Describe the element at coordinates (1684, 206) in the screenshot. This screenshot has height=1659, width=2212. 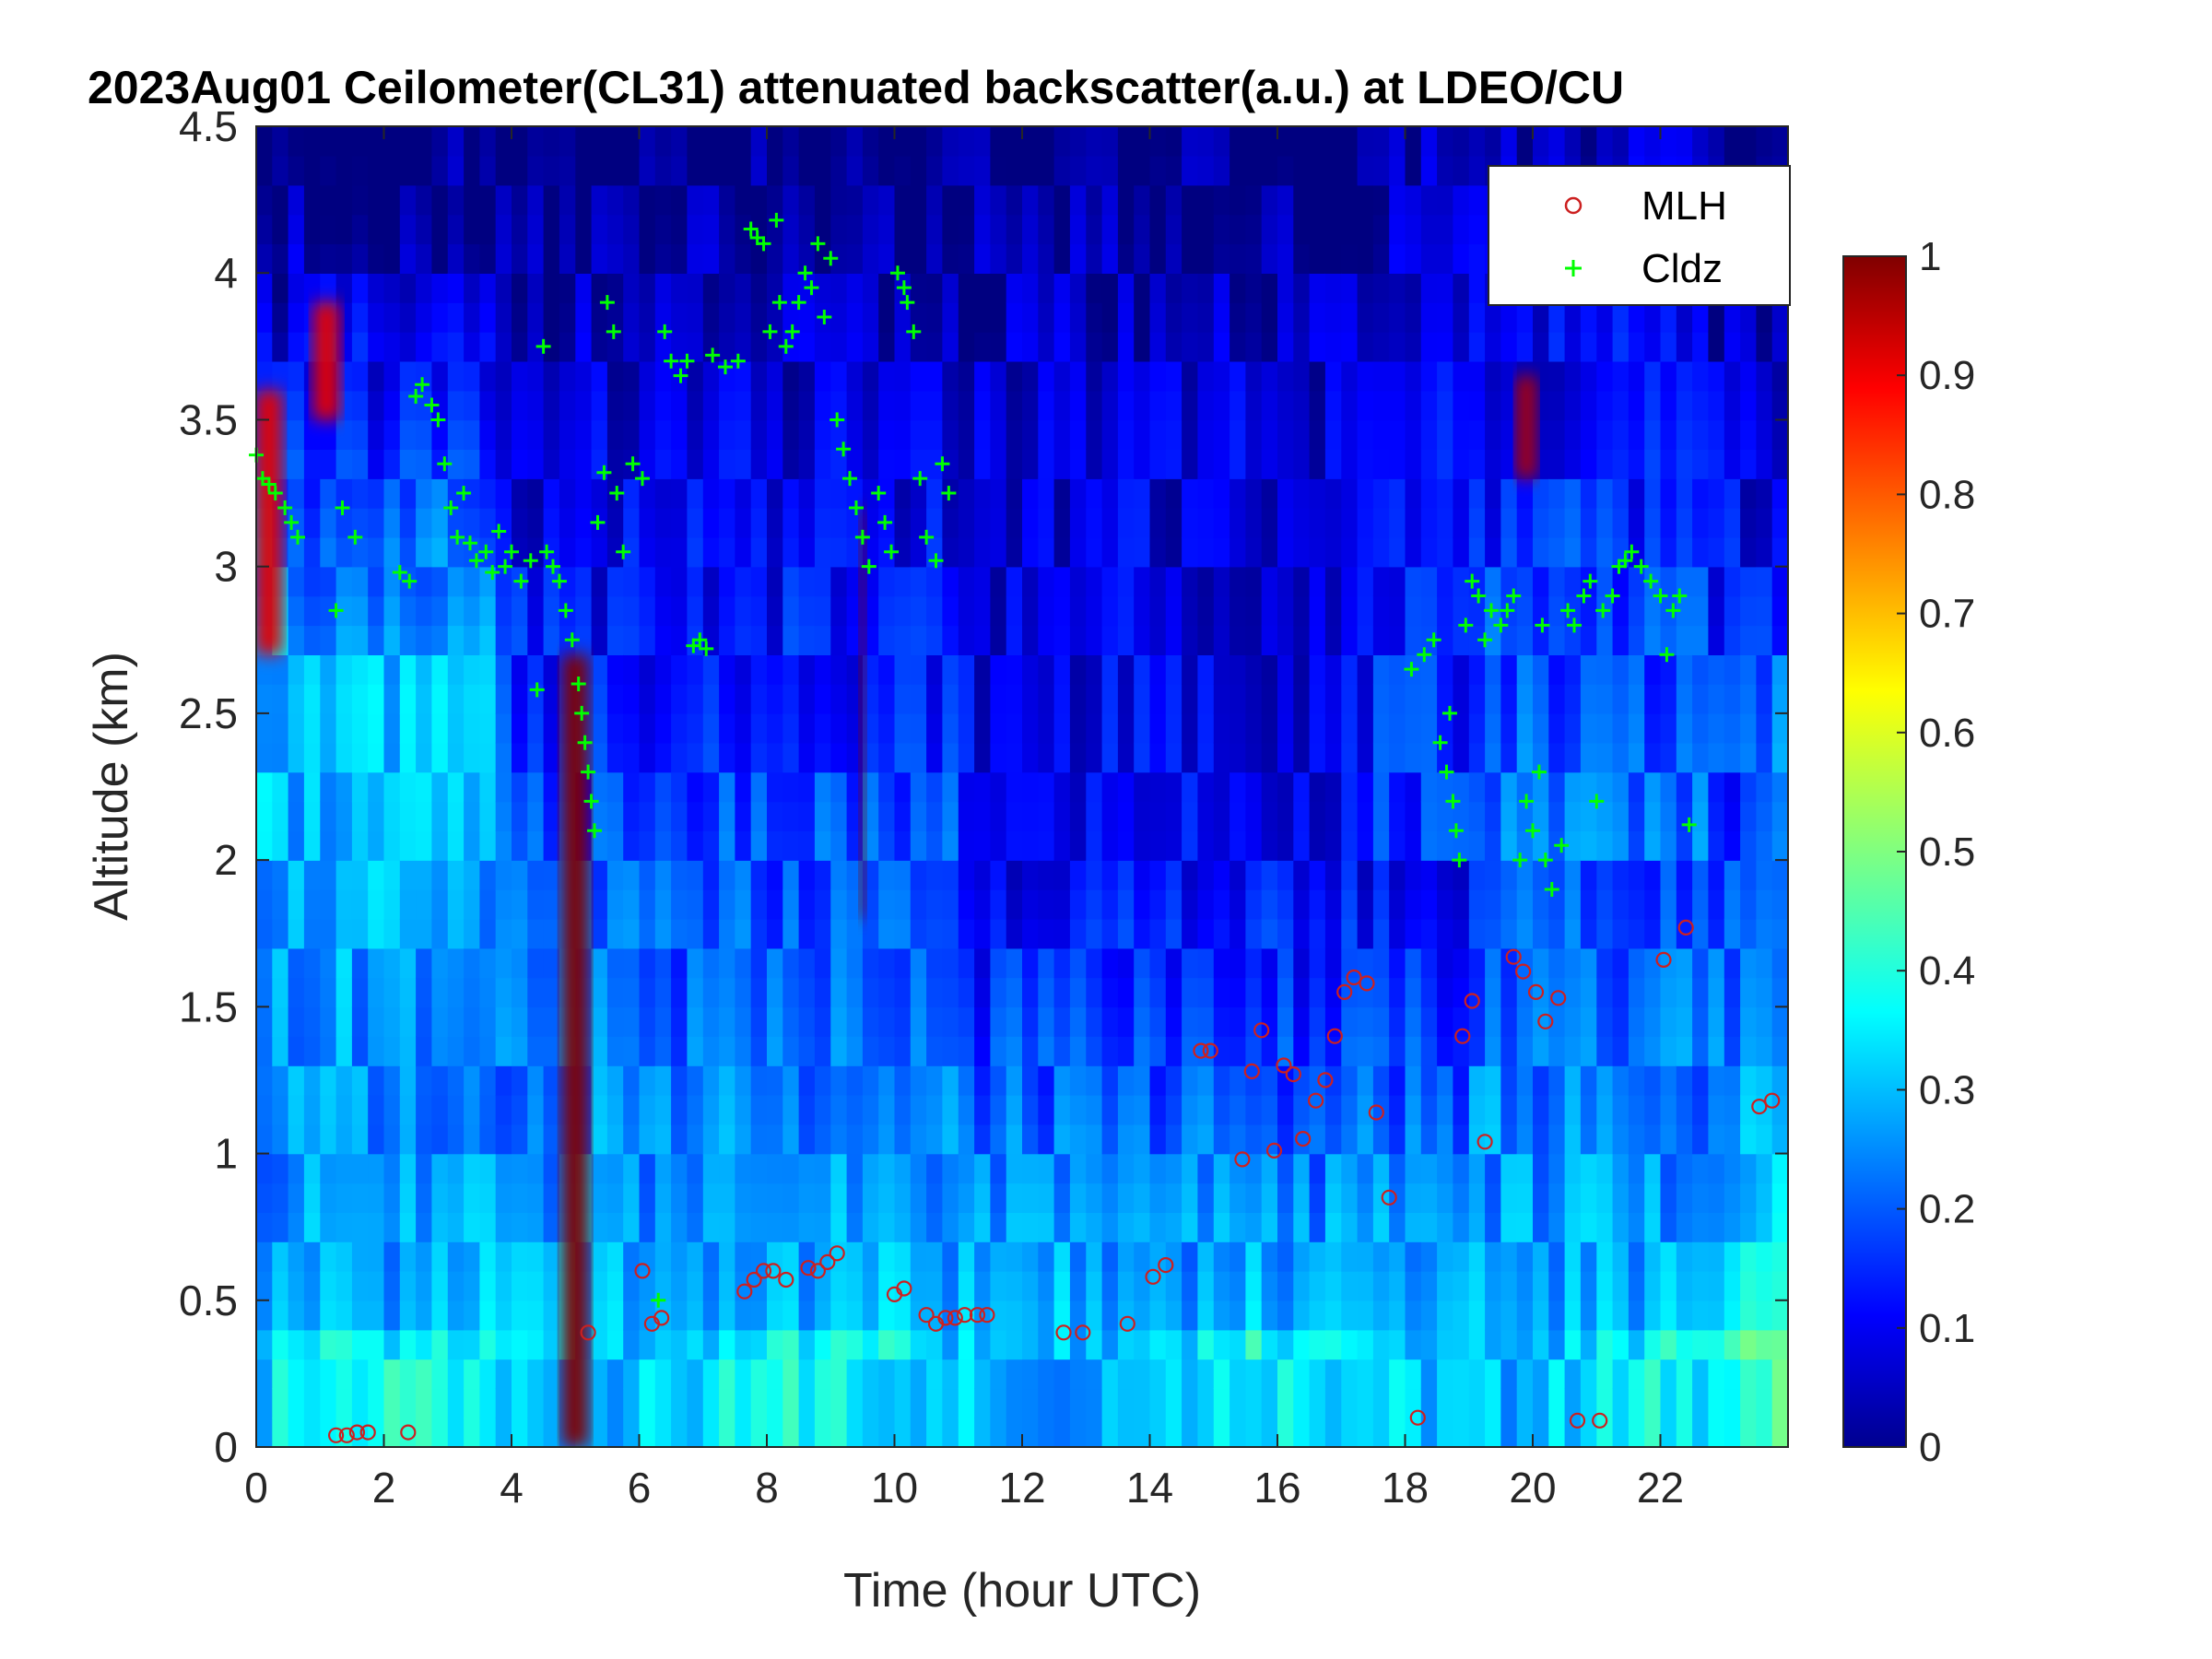
I see `legend-mlh-label: MLH` at that location.